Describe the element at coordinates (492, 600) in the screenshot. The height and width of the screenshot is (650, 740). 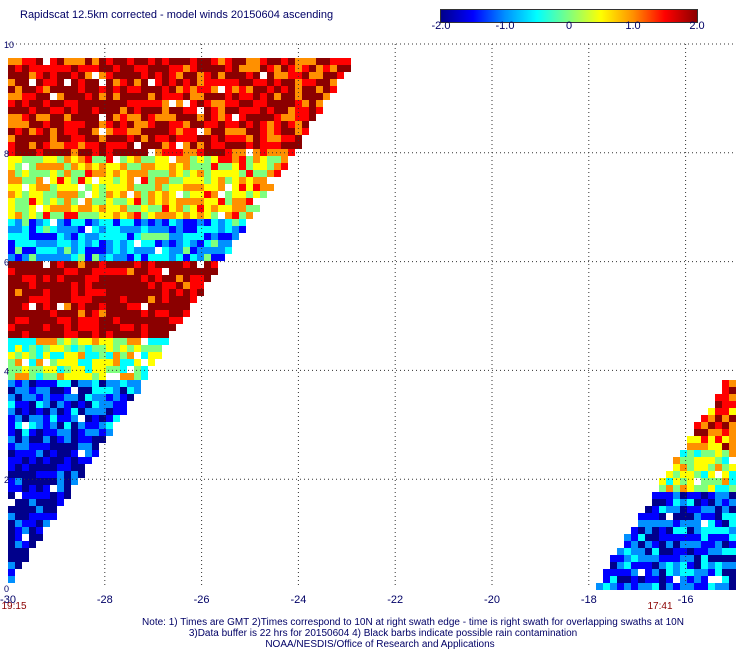
I see `x-tick-label: -20` at that location.